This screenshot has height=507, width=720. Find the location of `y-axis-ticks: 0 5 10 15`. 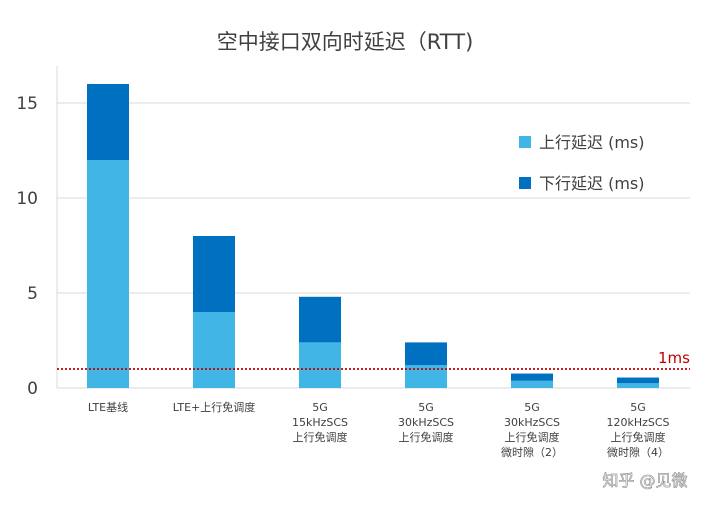

y-axis-ticks: 0 5 10 15 is located at coordinates (27, 246).